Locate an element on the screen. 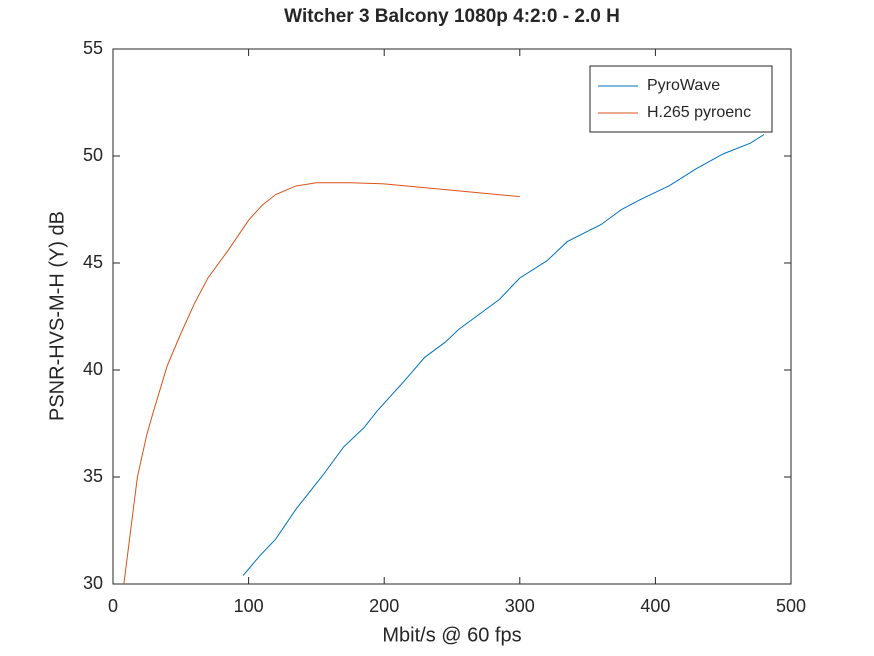  y-tick-label: 35 is located at coordinates (93, 476).